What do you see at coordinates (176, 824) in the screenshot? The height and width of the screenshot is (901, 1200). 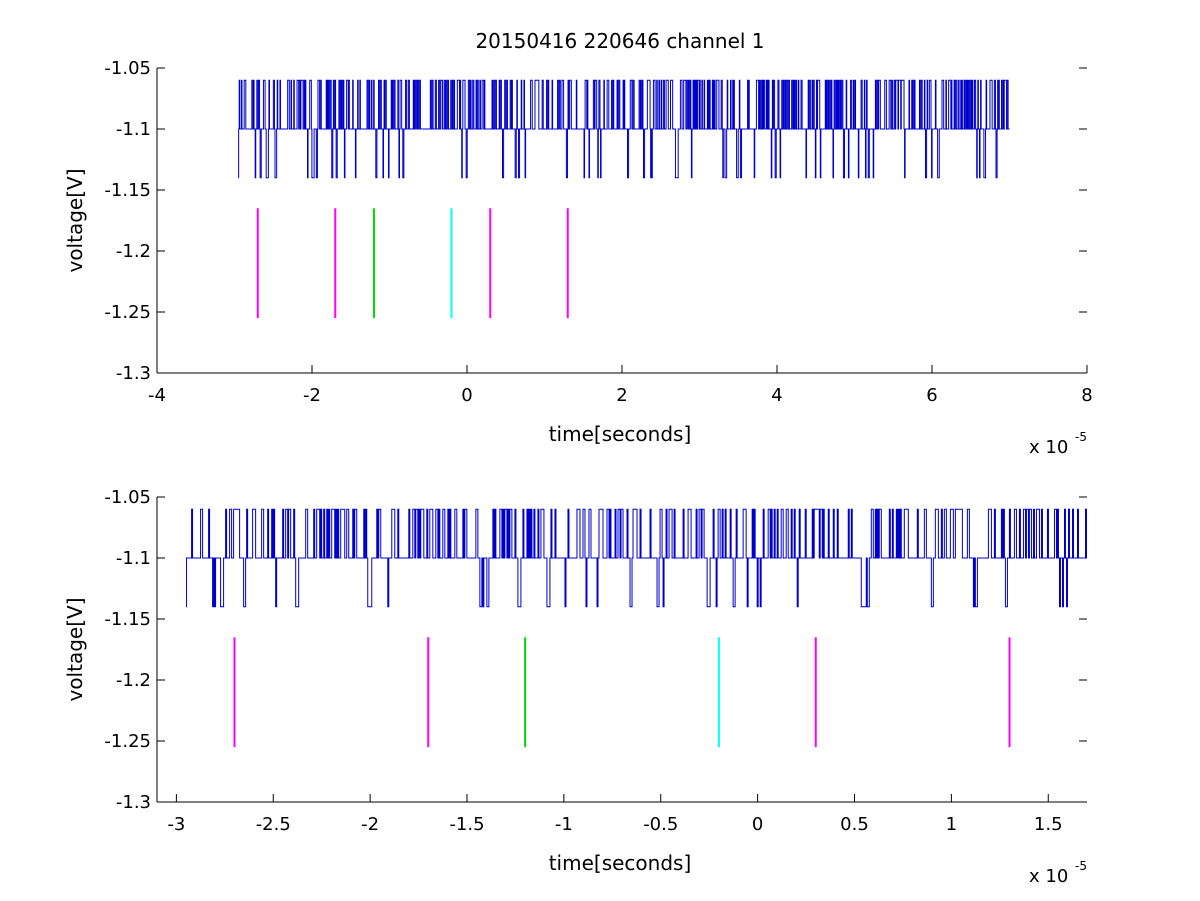 I see `x-tick-label: -3` at bounding box center [176, 824].